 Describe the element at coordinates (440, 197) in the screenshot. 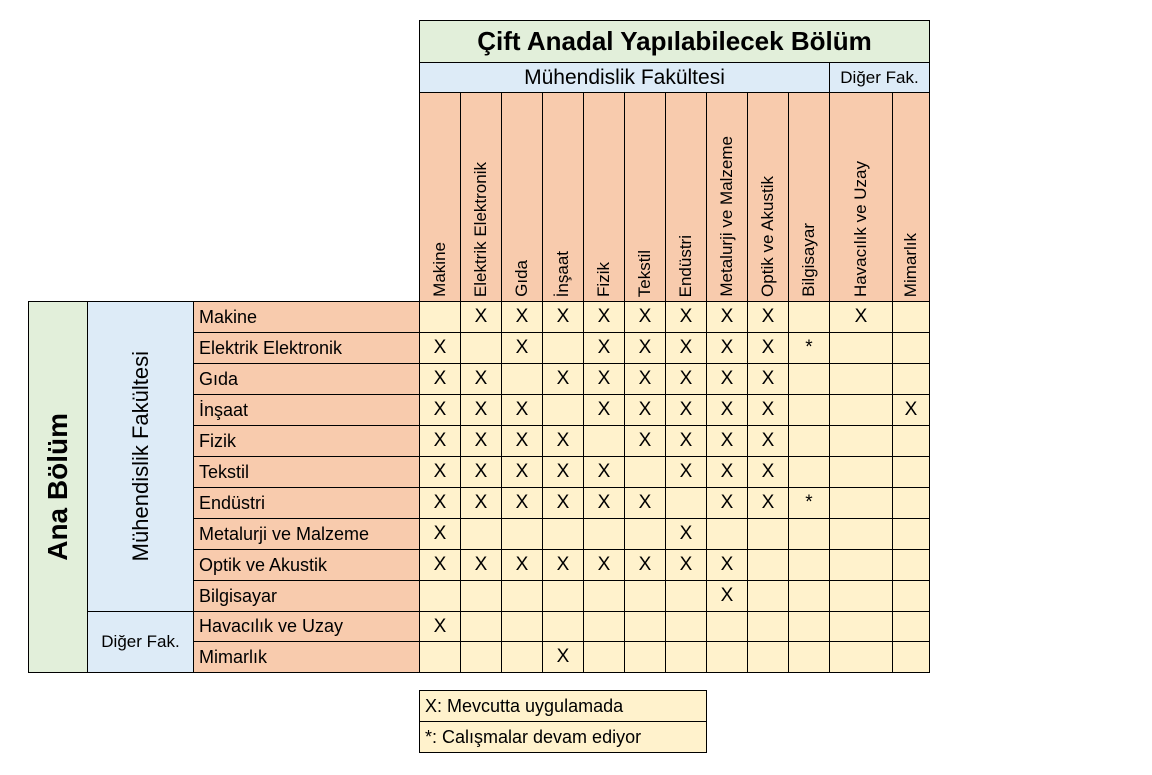

I see `column-header: Makine` at that location.